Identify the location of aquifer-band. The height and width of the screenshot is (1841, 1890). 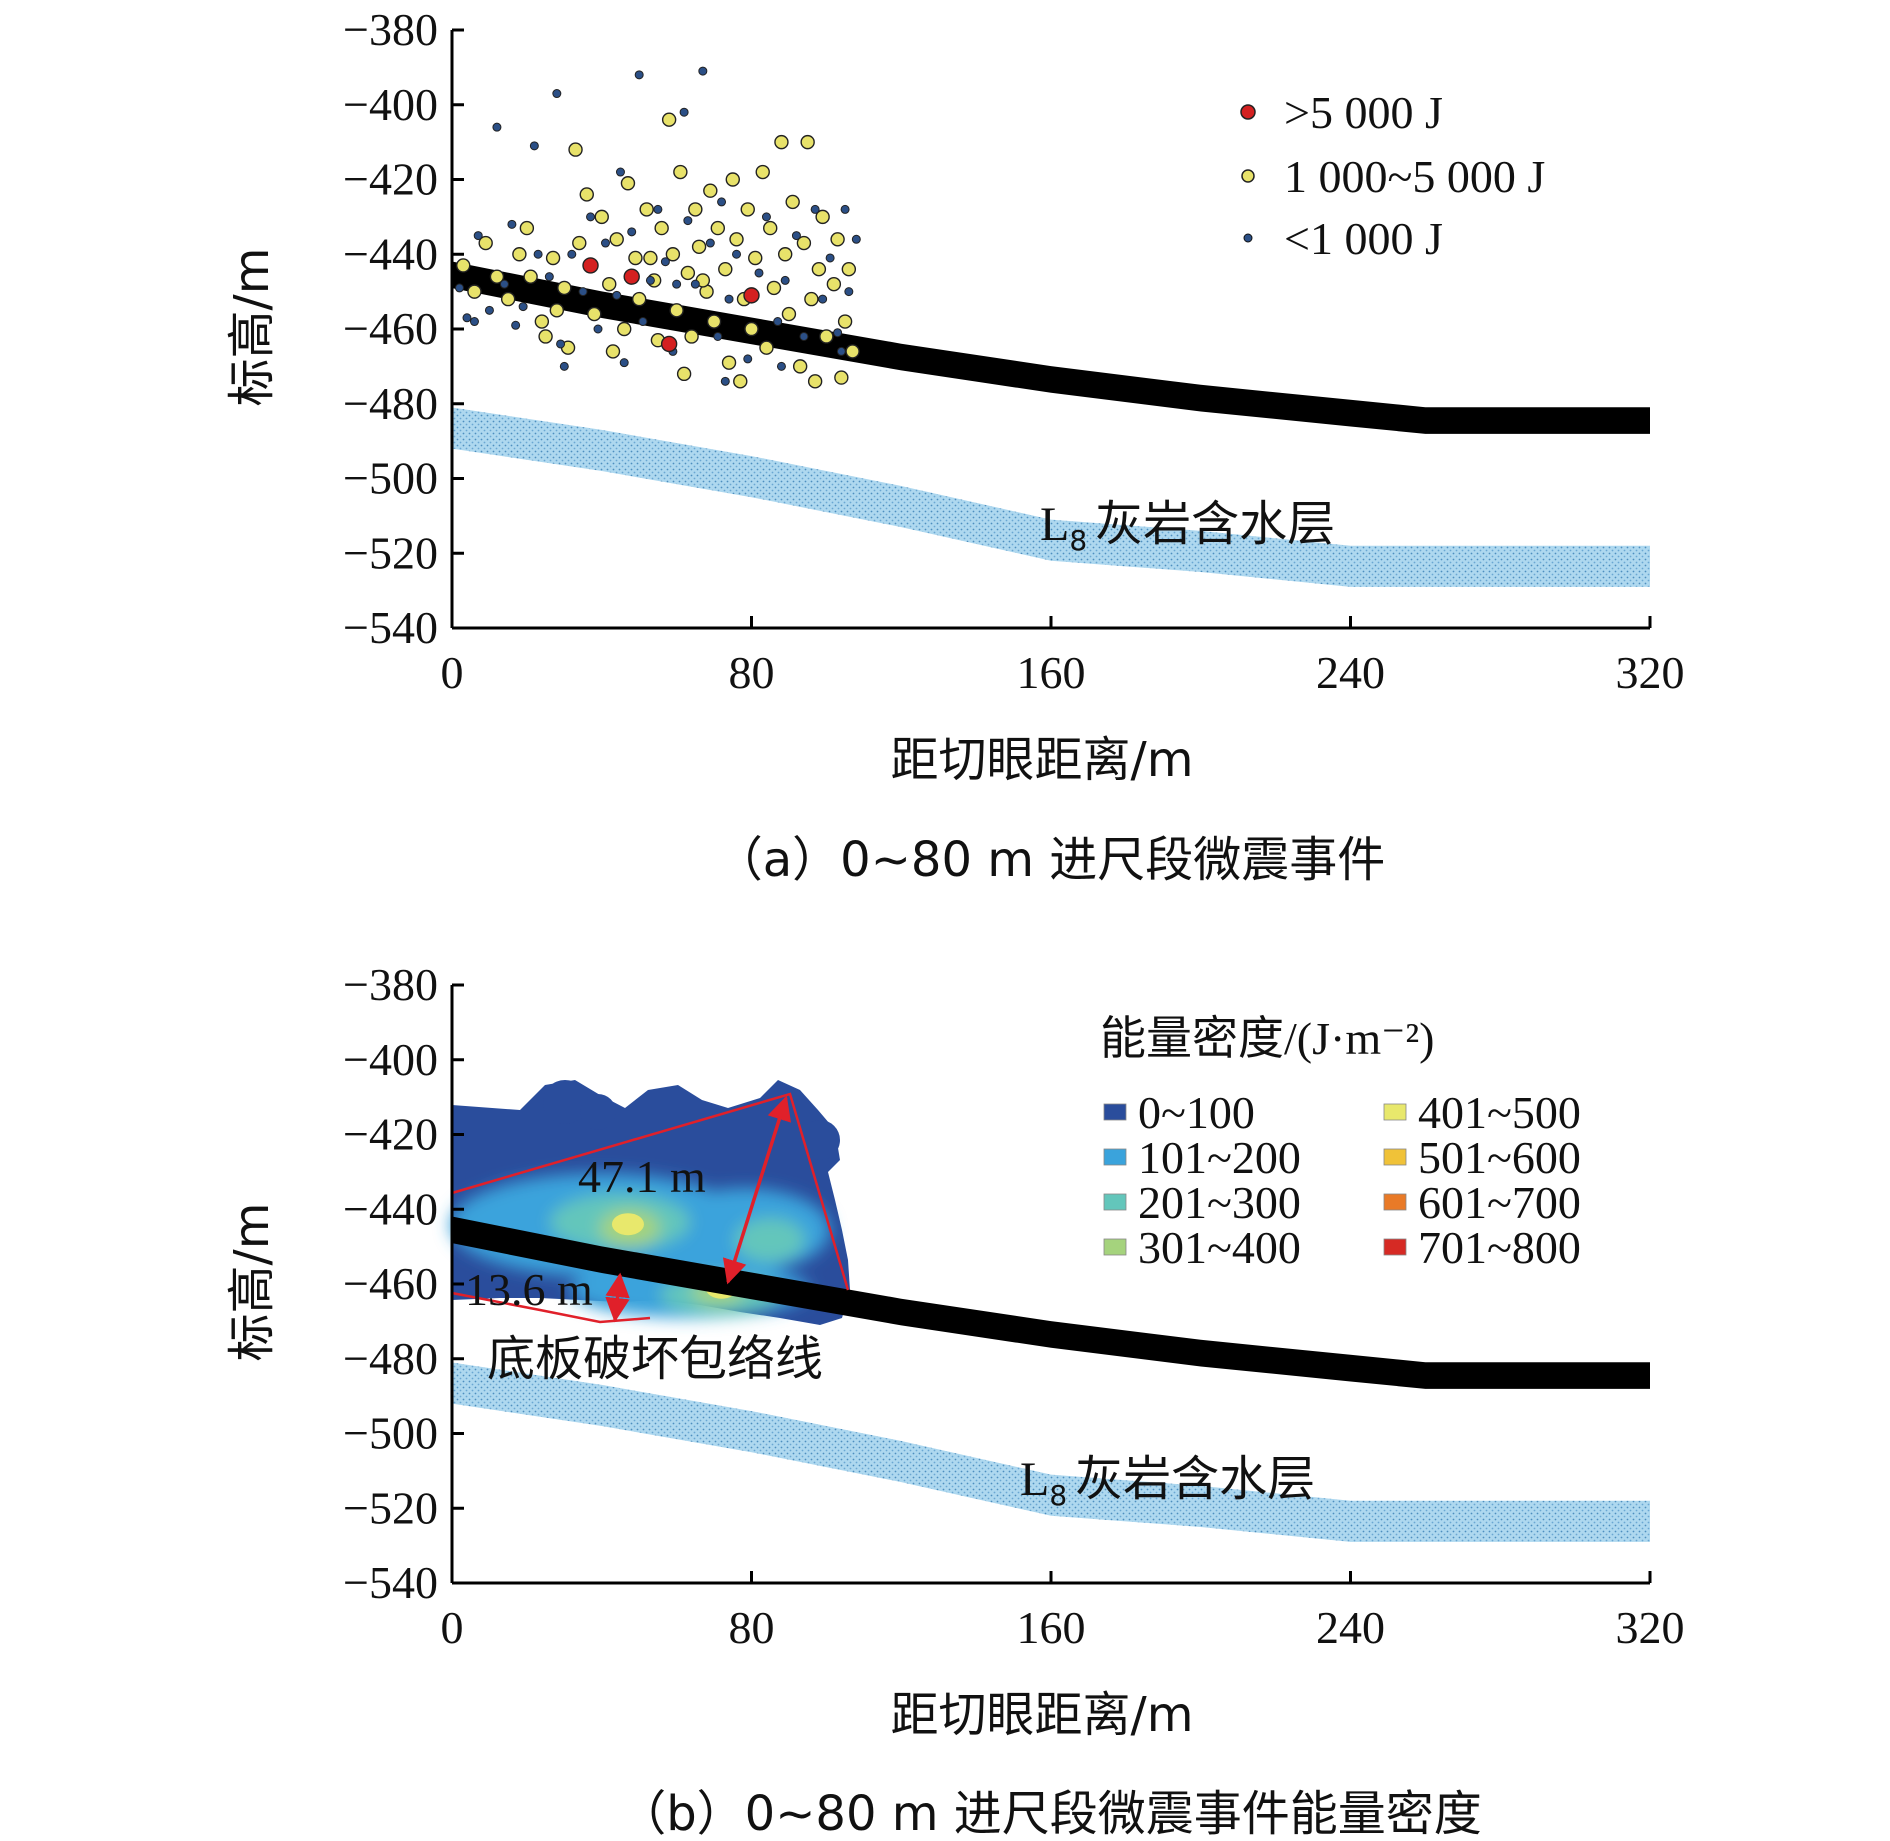
(1051, 497).